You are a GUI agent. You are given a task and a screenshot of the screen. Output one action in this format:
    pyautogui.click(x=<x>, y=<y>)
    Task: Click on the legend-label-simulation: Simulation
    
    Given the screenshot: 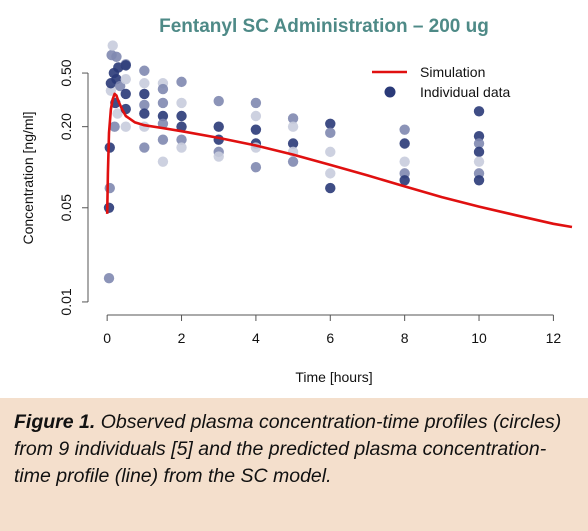 What is the action you would take?
    pyautogui.click(x=452, y=72)
    